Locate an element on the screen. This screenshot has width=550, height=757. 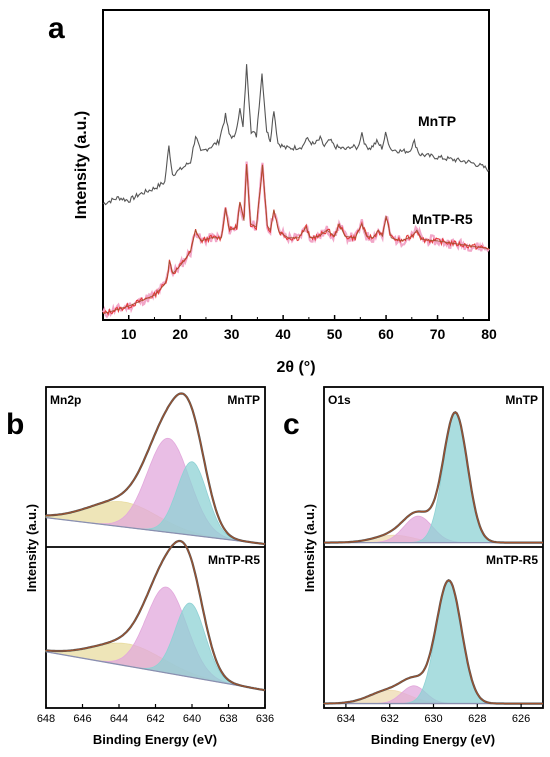
xtick-label-646: 646 is located at coordinates (82, 719).